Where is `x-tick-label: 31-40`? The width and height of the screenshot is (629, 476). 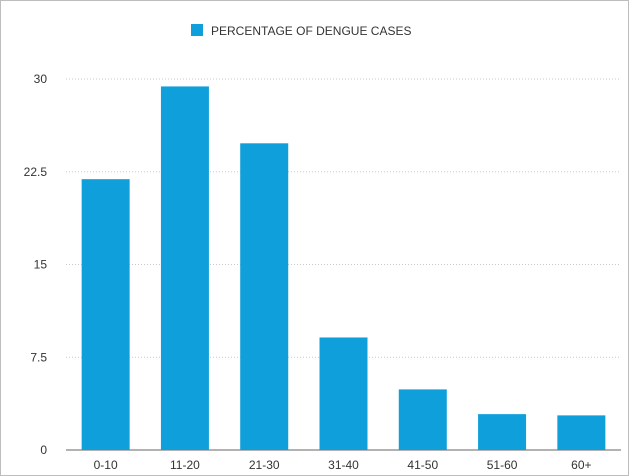 x-tick-label: 31-40 is located at coordinates (343, 465).